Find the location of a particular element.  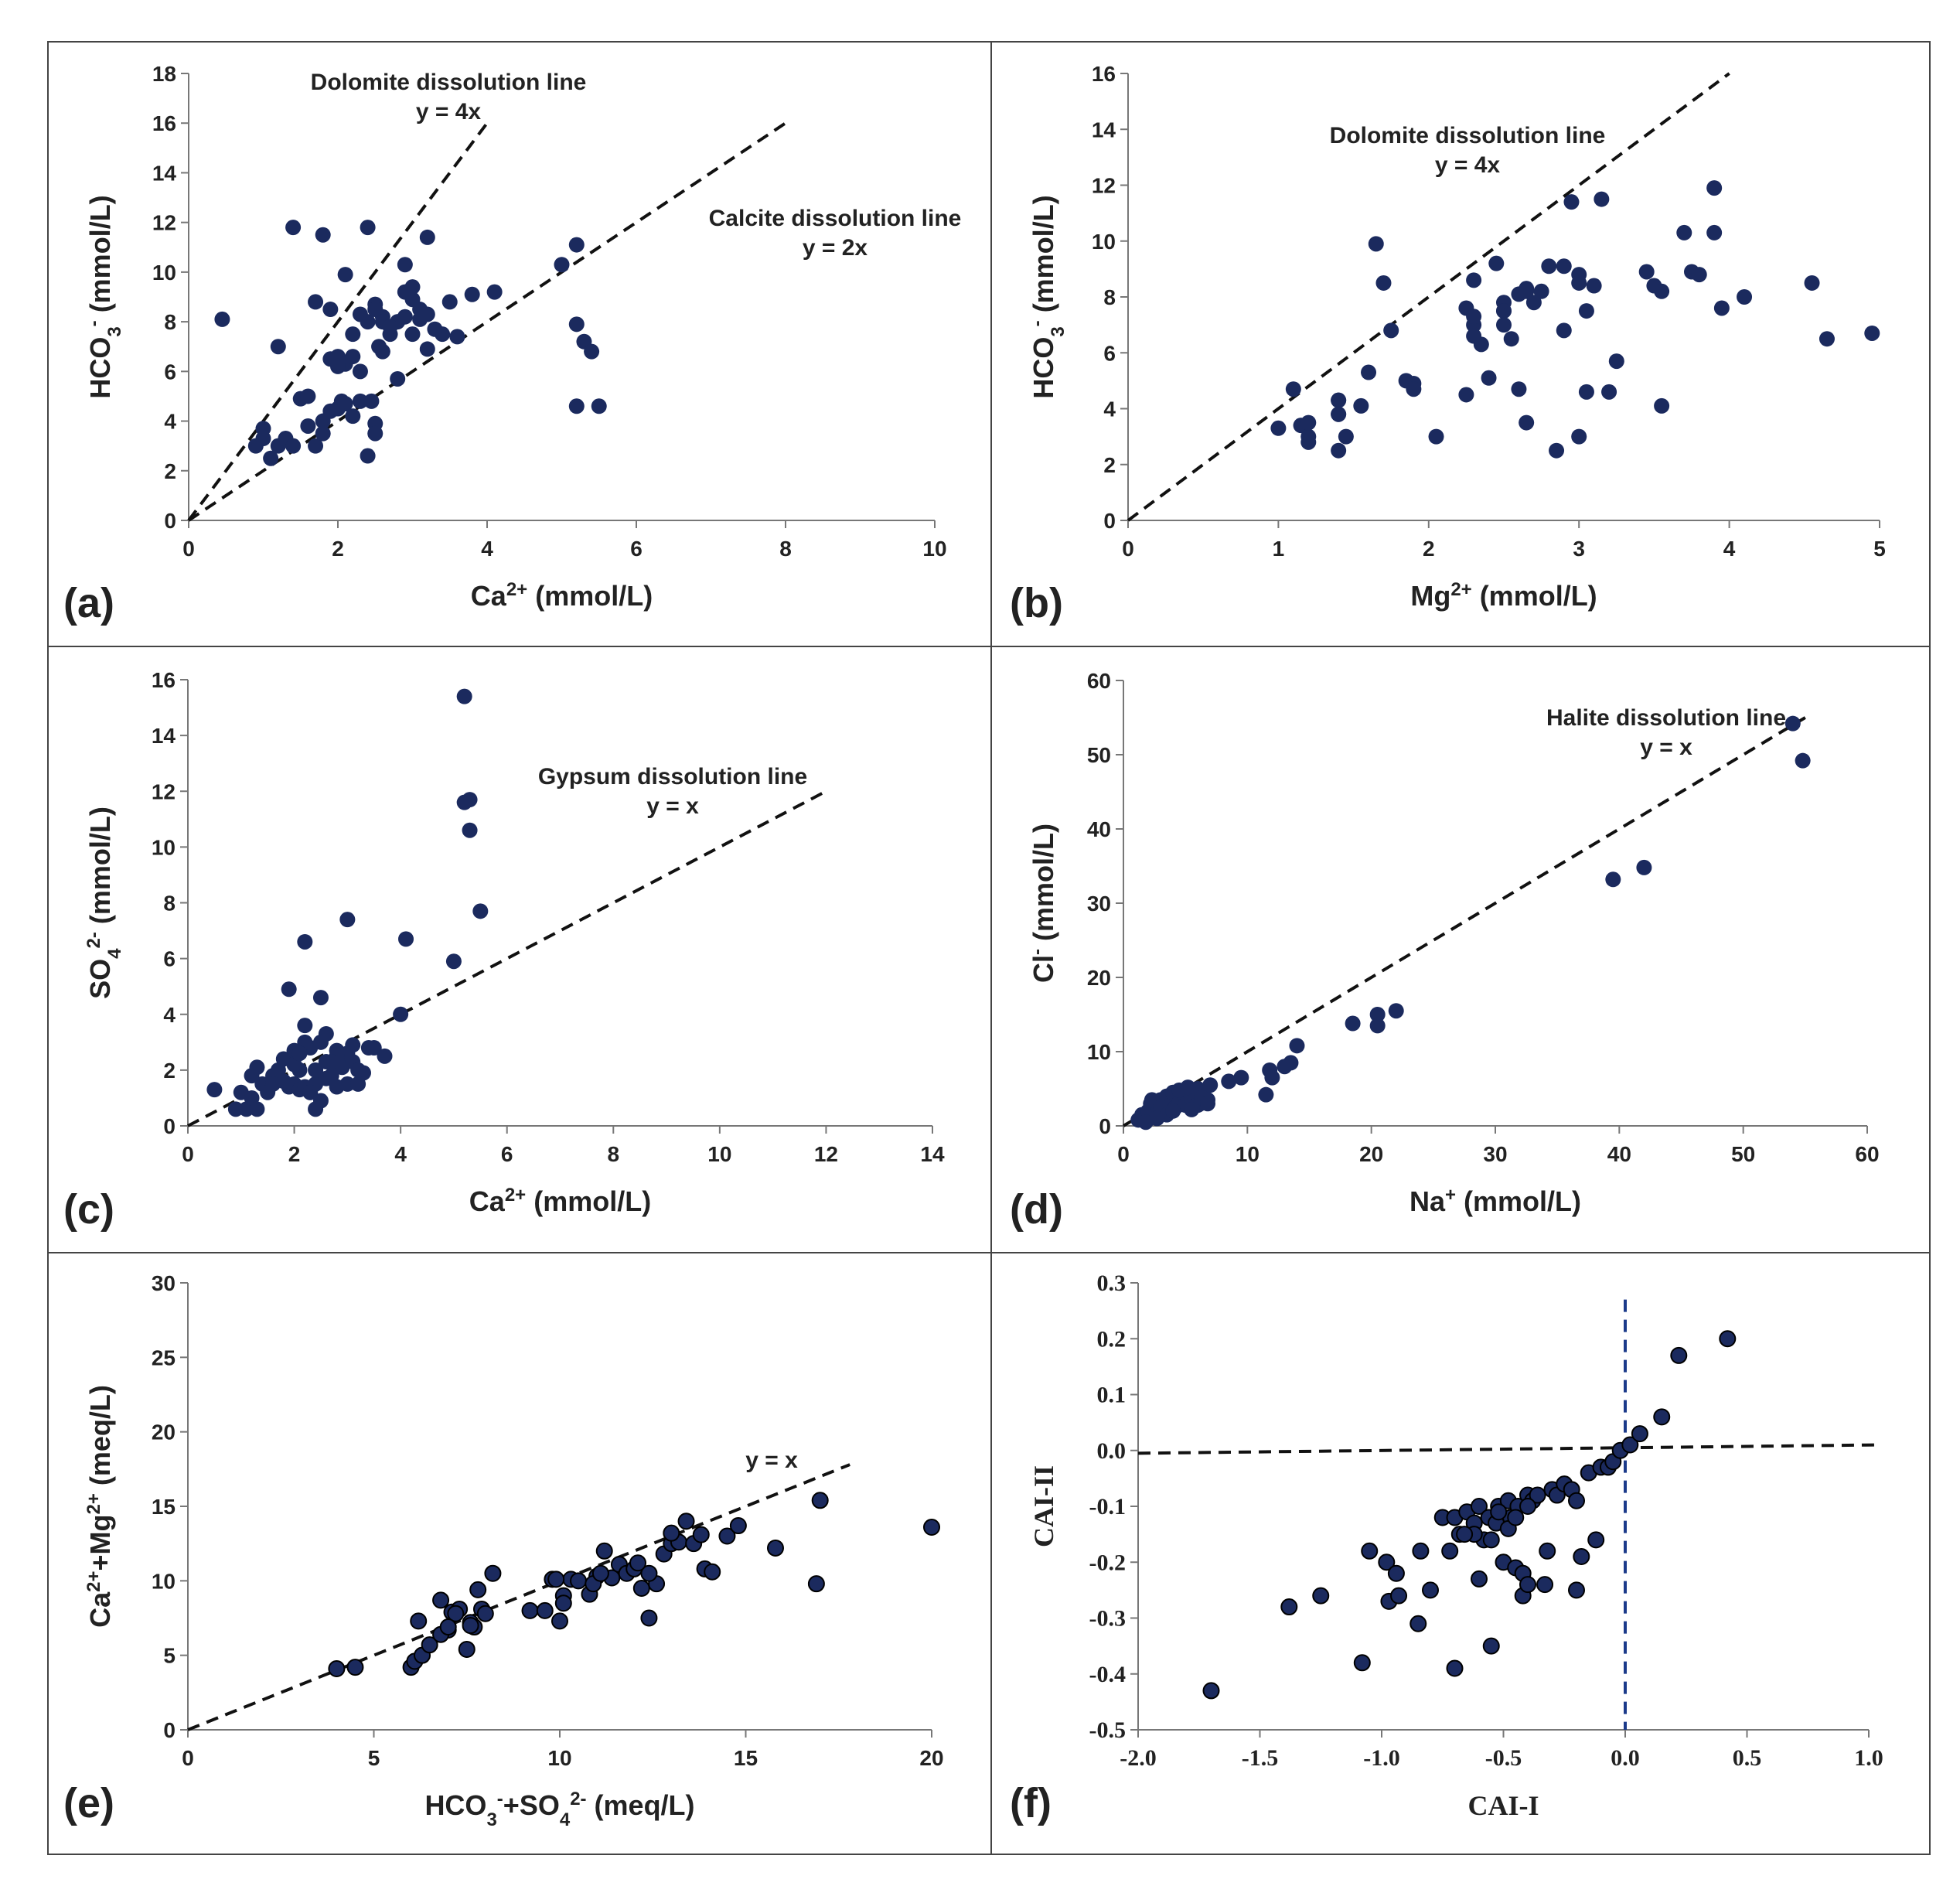

annotation-text: y = 4x is located at coordinates (1468, 165).